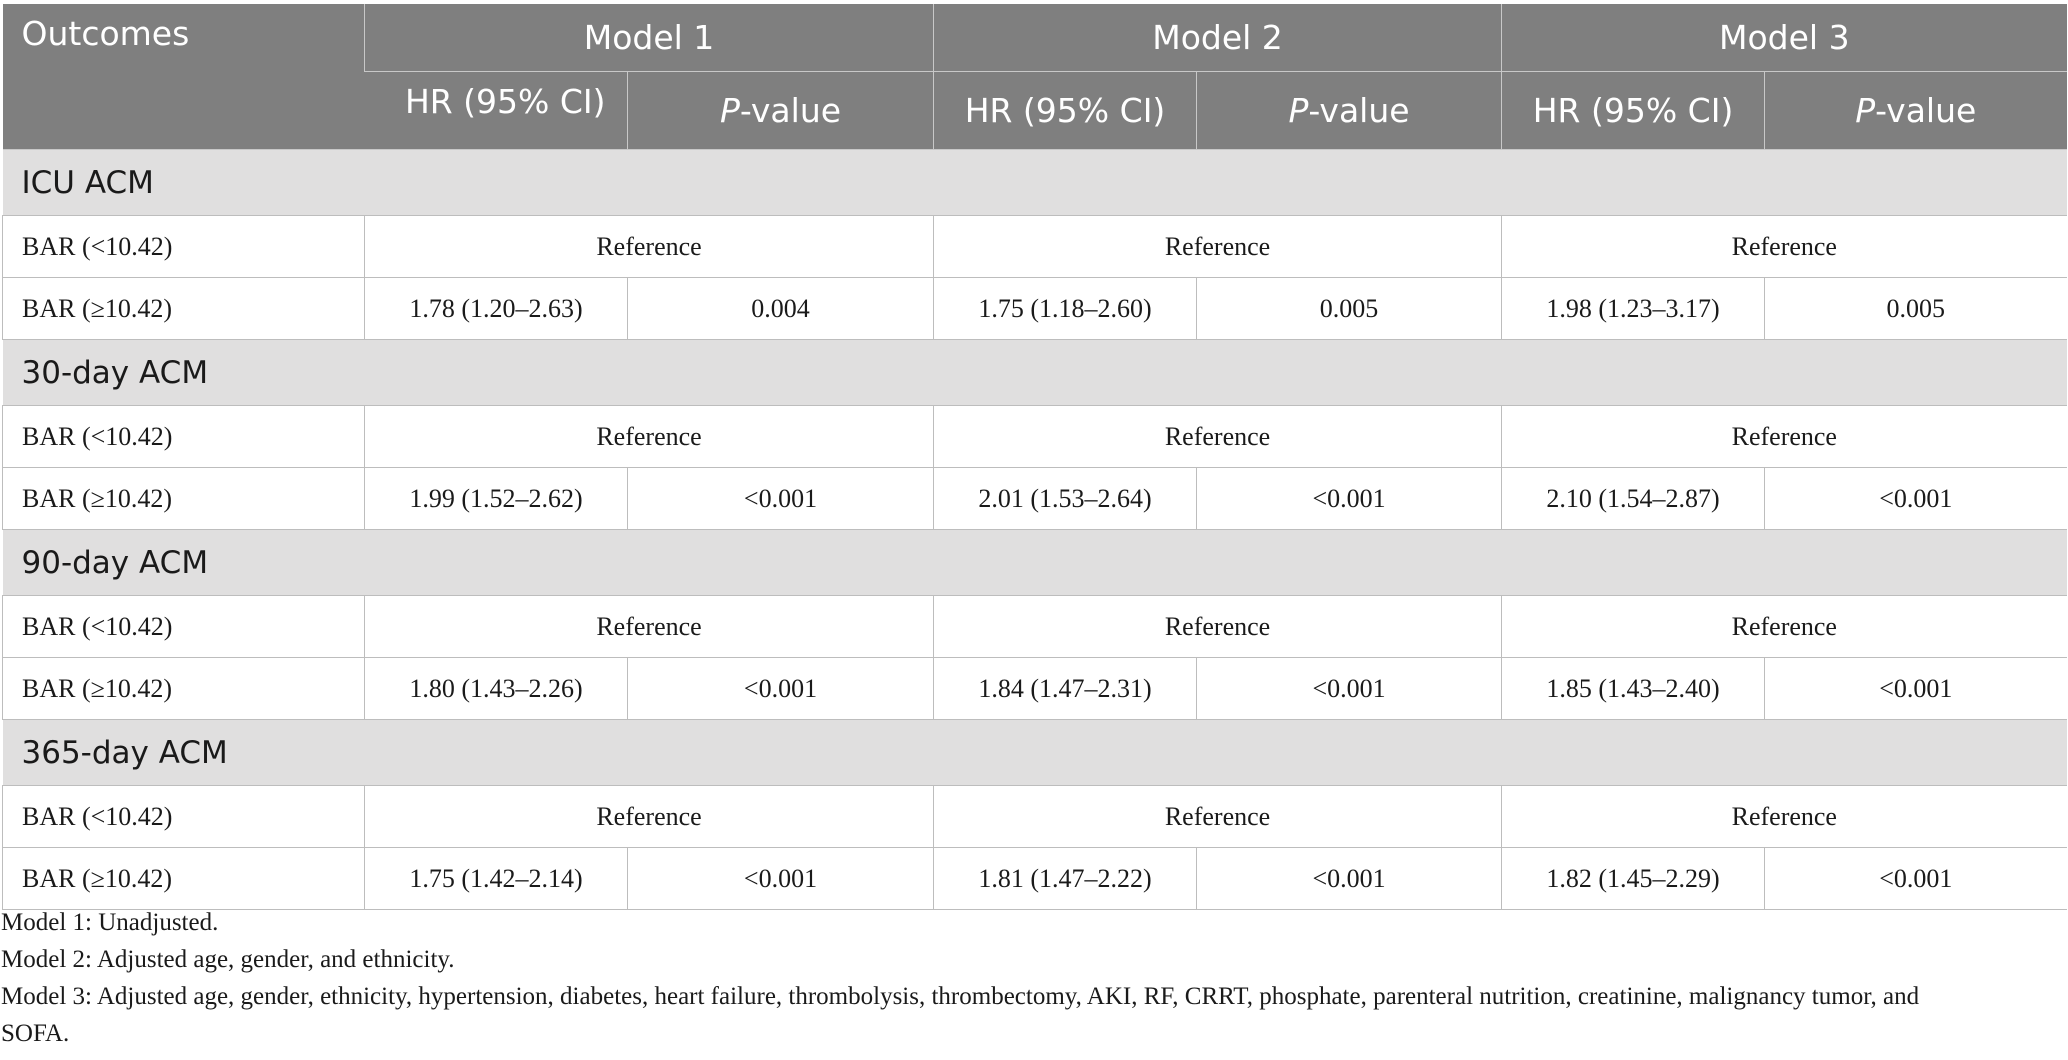 The width and height of the screenshot is (2068, 1060). Describe the element at coordinates (496, 688) in the screenshot. I see `hr-cell: 1.80 (1.43–2.26)` at that location.